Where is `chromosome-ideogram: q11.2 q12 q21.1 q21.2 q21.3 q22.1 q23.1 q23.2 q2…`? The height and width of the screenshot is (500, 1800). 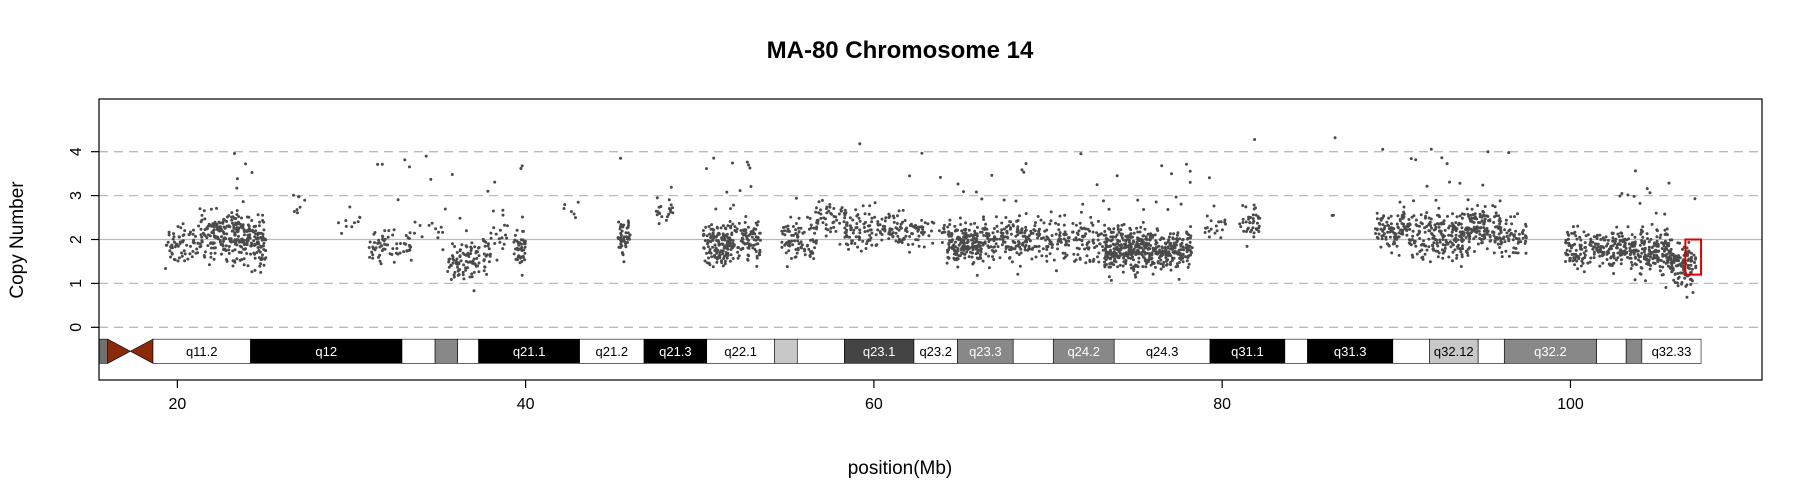
chromosome-ideogram: q11.2 q12 q21.1 q21.2 q21.3 q22.1 q23.1 q23.2 q2… is located at coordinates (900, 351).